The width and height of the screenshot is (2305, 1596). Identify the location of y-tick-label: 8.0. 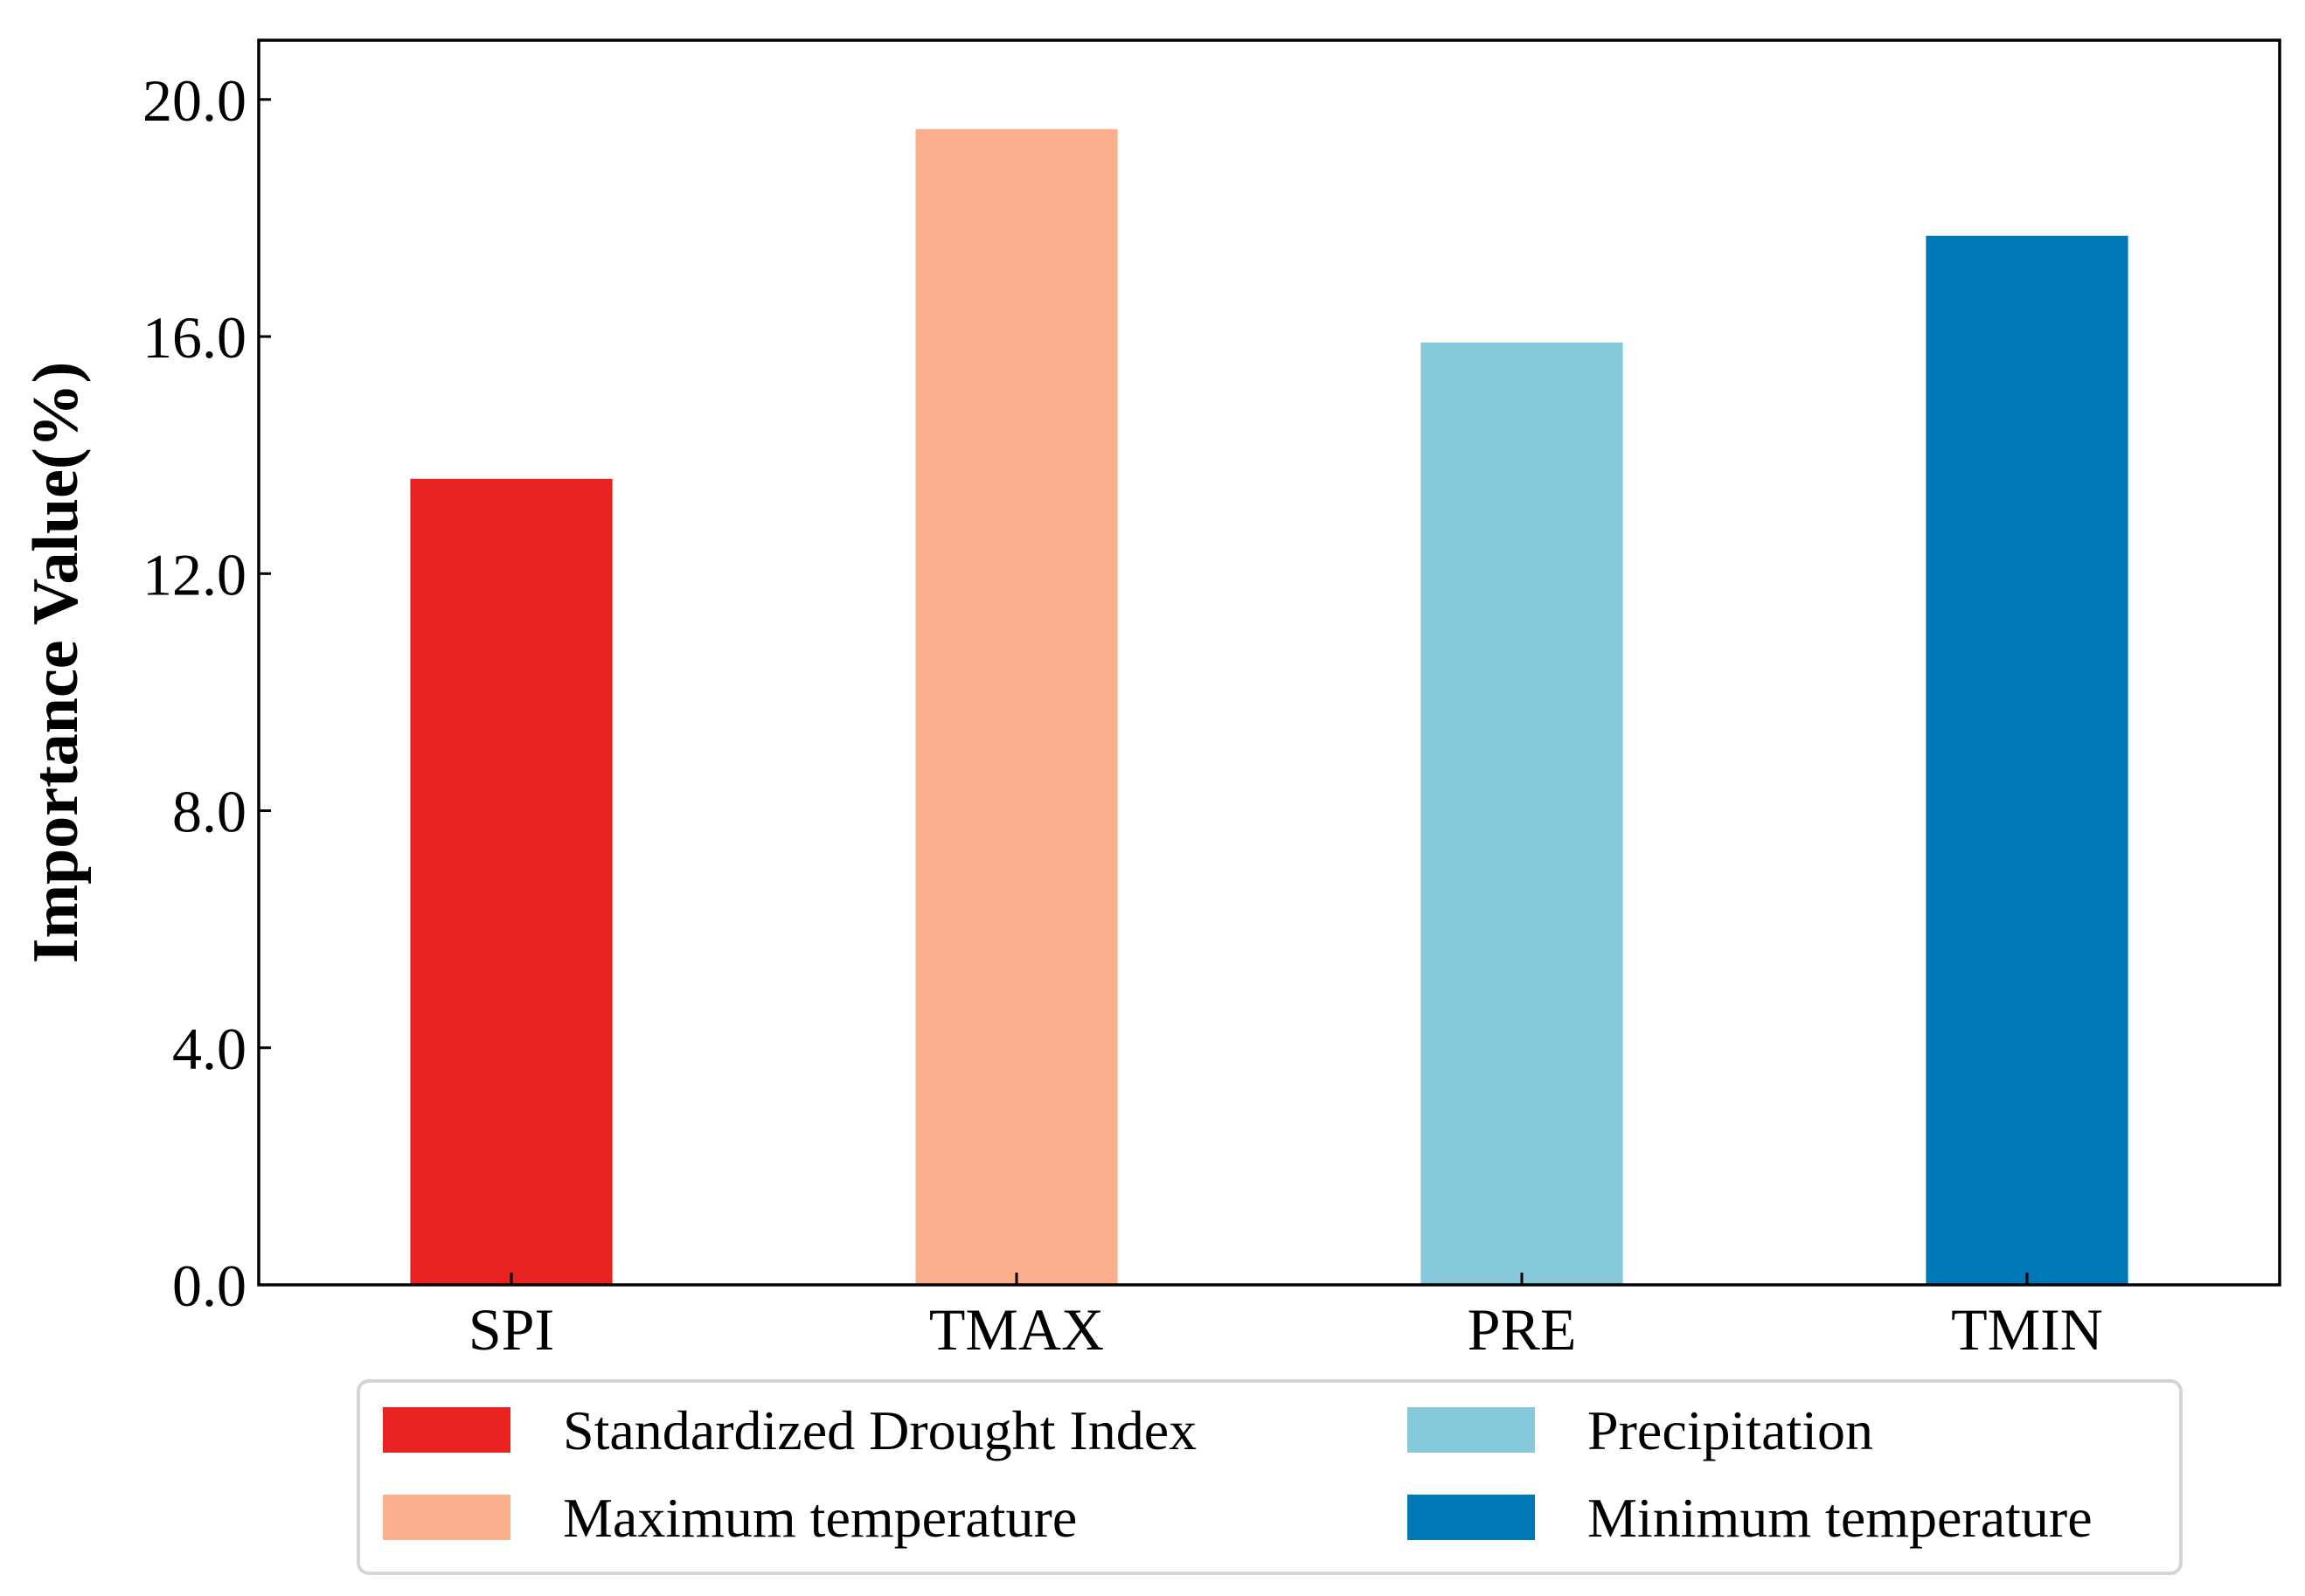
(209, 812).